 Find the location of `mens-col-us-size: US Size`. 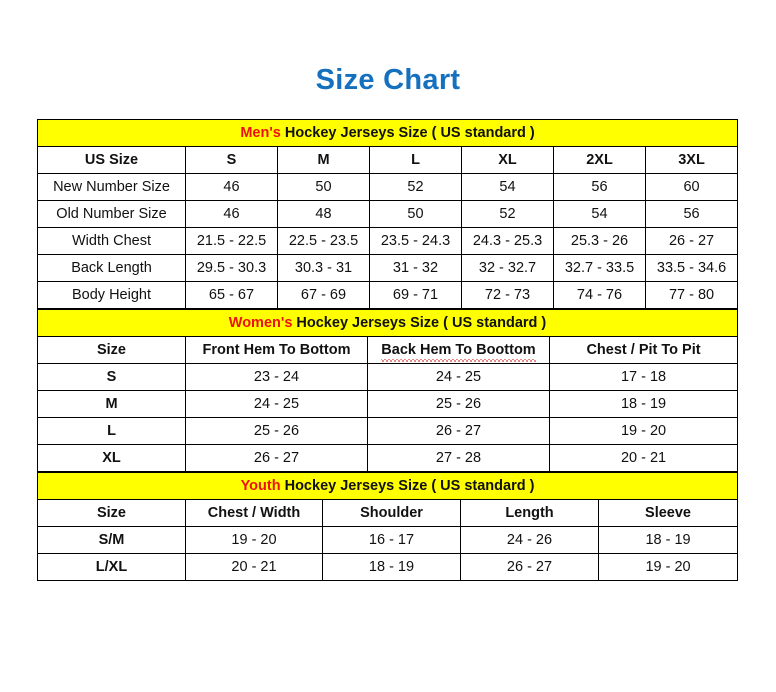

mens-col-us-size: US Size is located at coordinates (111, 160).